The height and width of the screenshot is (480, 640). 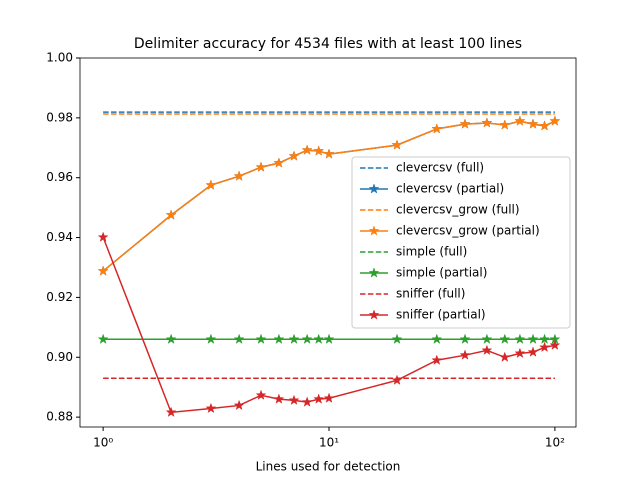 I want to click on y-tick-label: 0.96, so click(x=59, y=177).